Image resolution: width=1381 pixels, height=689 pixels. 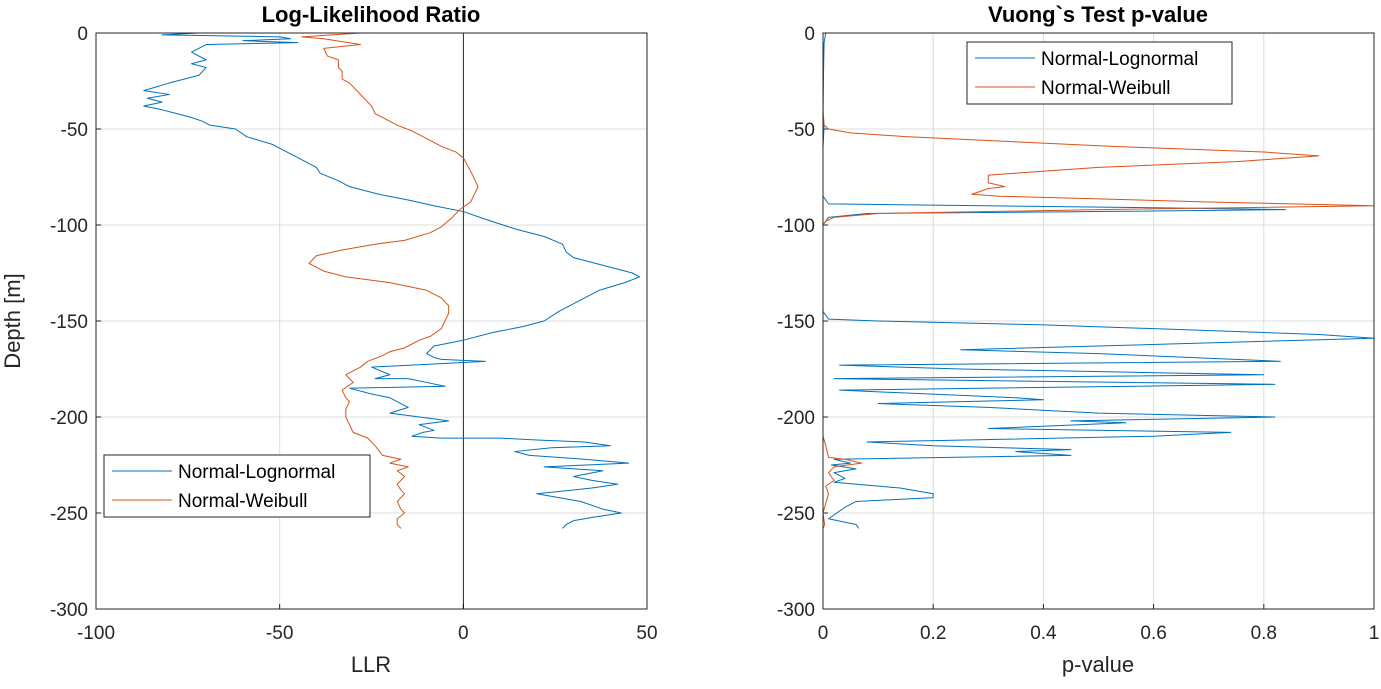 I want to click on x-tick-label: 0.8, so click(x=1264, y=633).